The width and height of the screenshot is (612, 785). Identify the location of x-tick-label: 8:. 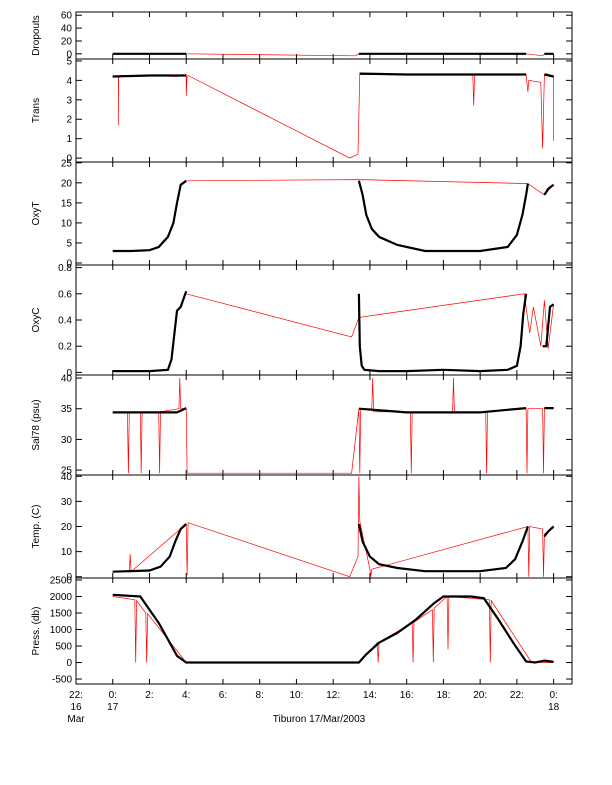
(260, 695).